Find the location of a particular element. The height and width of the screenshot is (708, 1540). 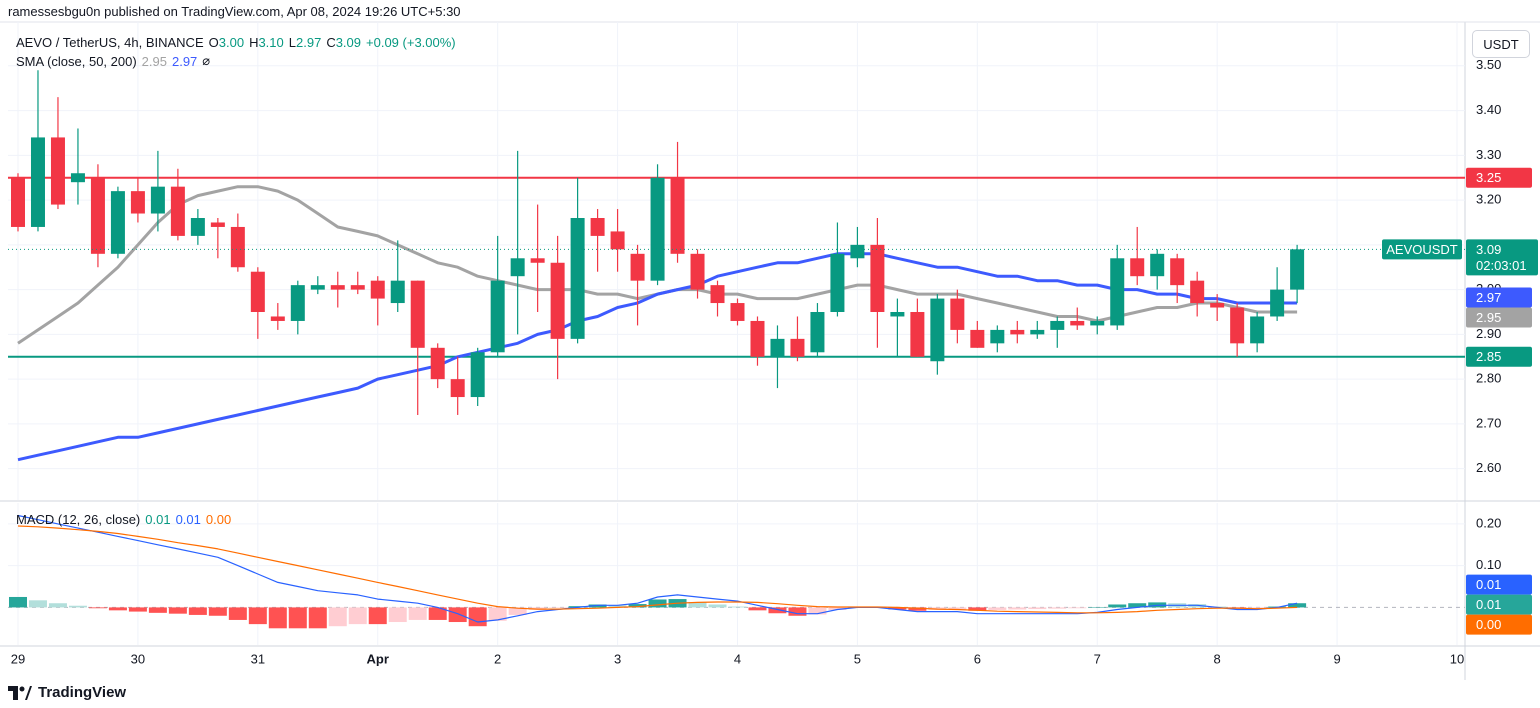

symbol-title: AEVO / TetherUS, 4h, BINANCE is located at coordinates (110, 42).